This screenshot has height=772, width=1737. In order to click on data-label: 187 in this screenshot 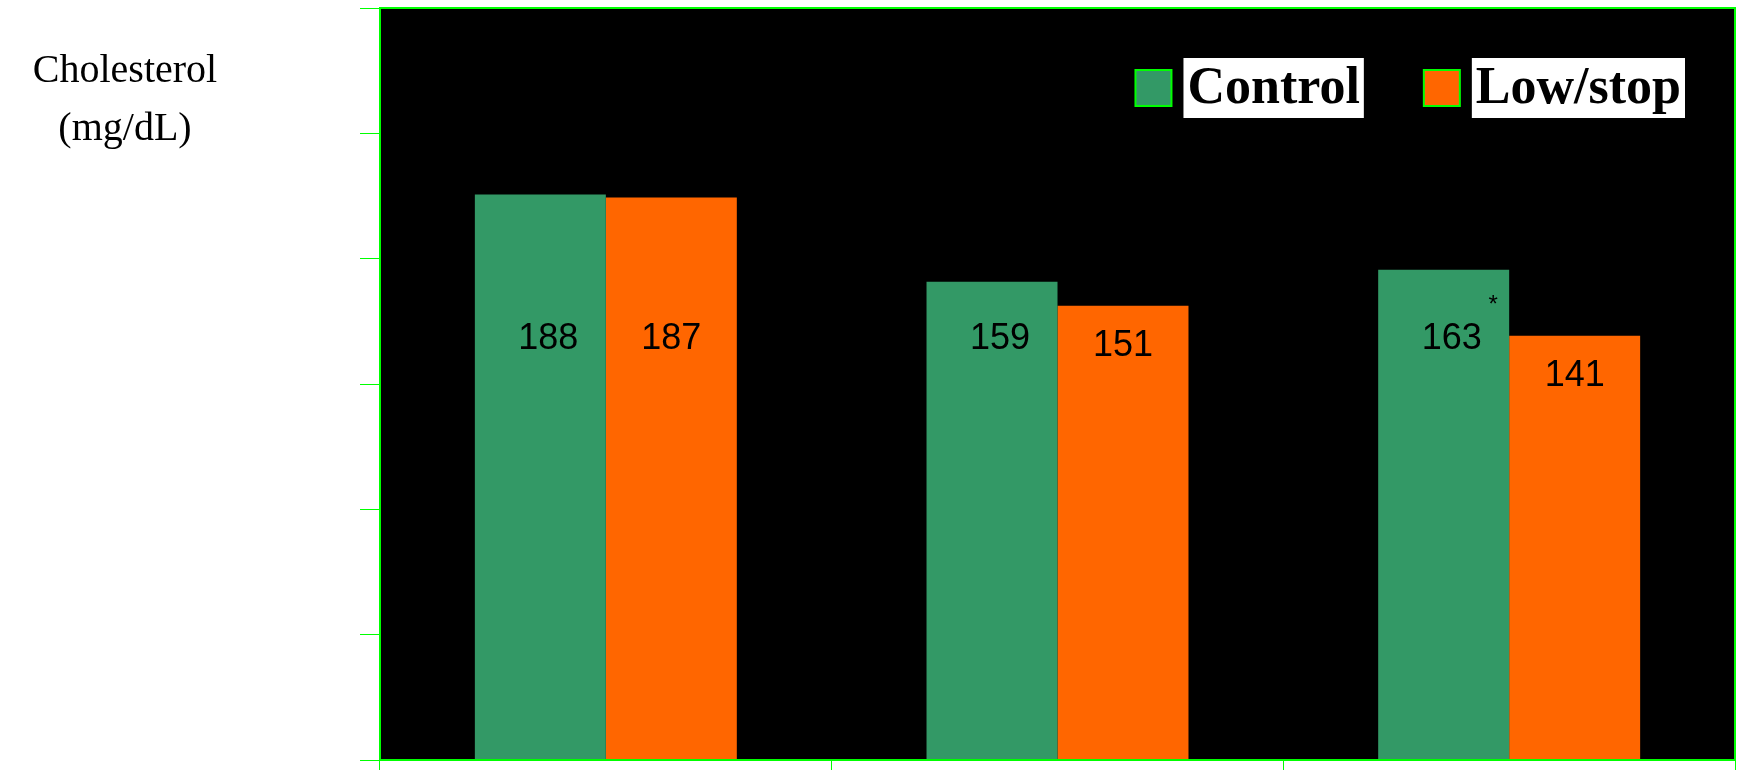, I will do `click(671, 336)`.